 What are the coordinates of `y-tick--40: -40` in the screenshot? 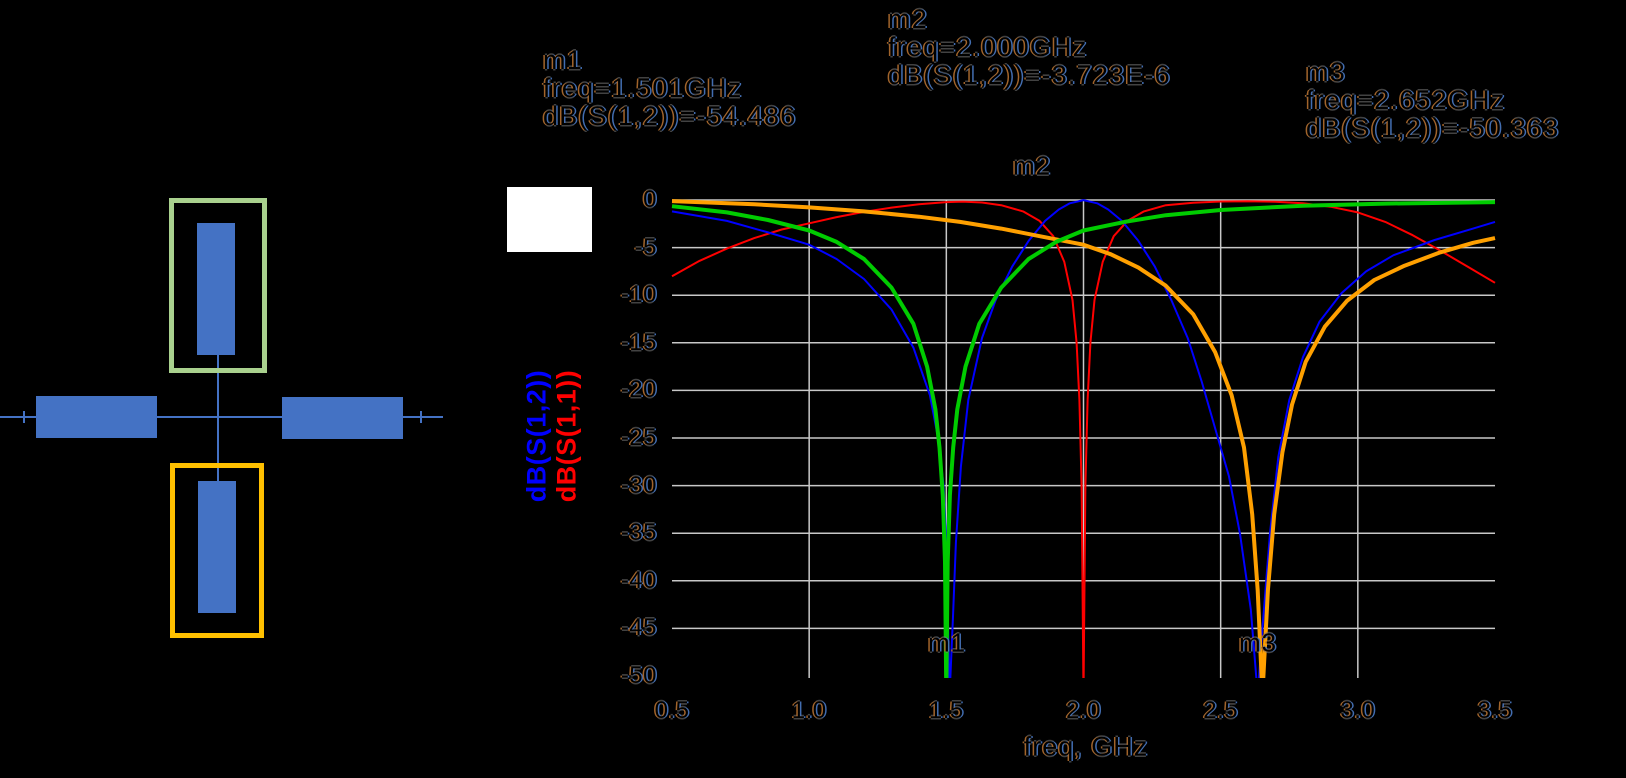 It's located at (638, 580).